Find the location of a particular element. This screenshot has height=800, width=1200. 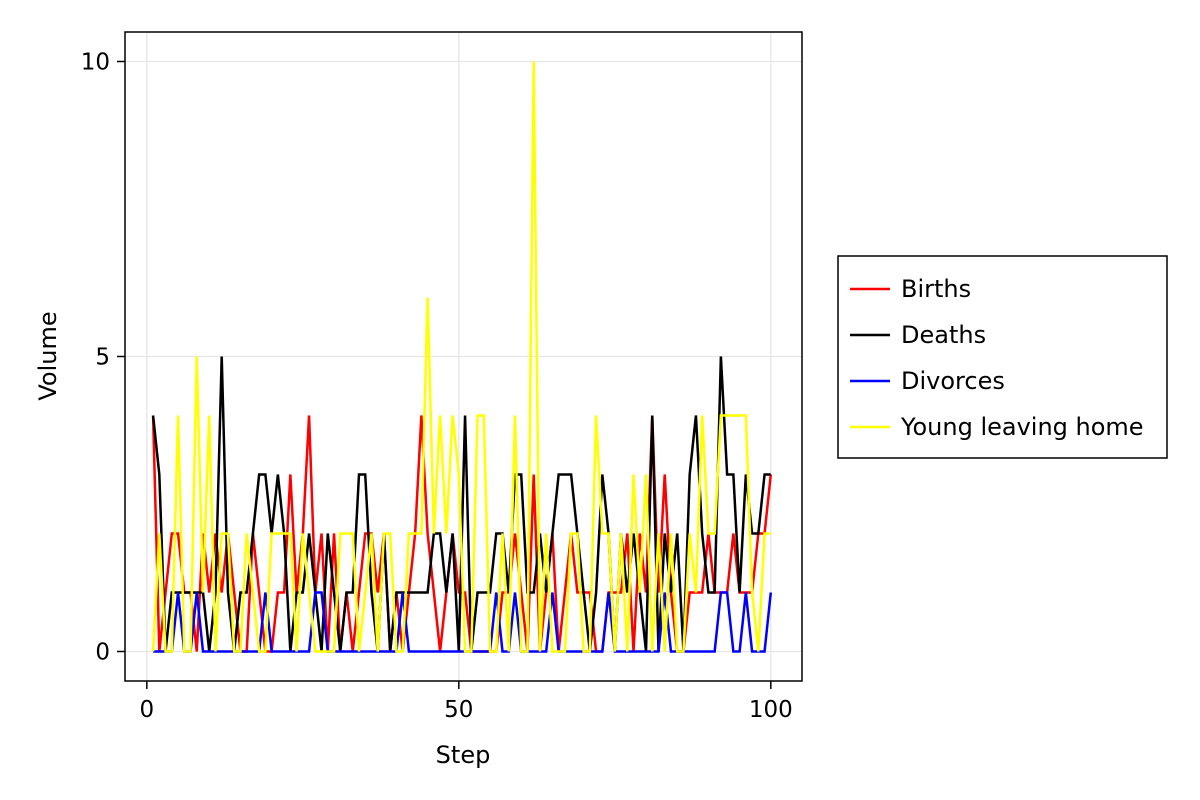

legend-box is located at coordinates (1002, 357).